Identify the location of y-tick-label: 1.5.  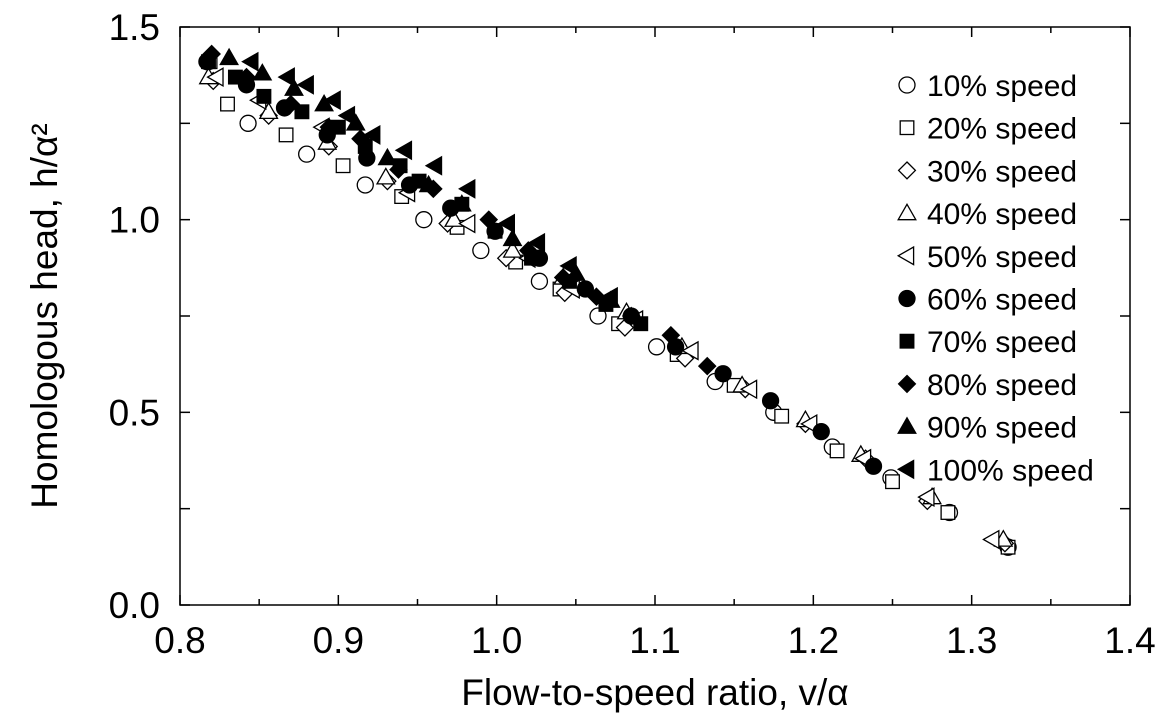
(134, 27).